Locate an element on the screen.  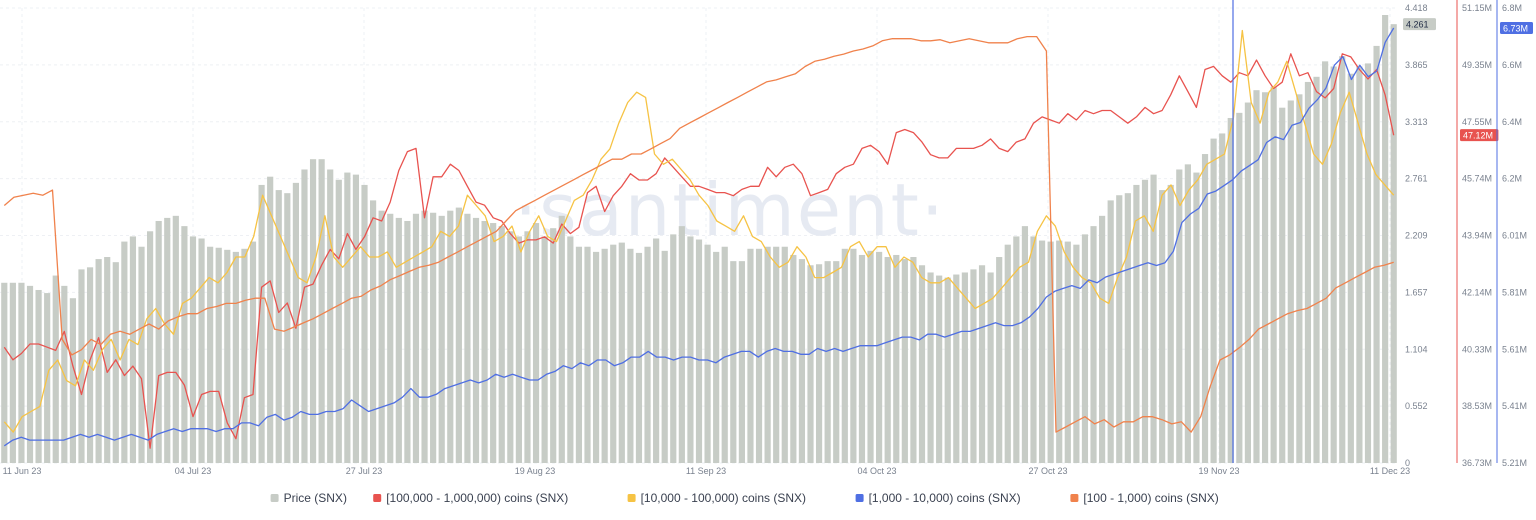
y-tick-label: 0.552 is located at coordinates (1416, 406).